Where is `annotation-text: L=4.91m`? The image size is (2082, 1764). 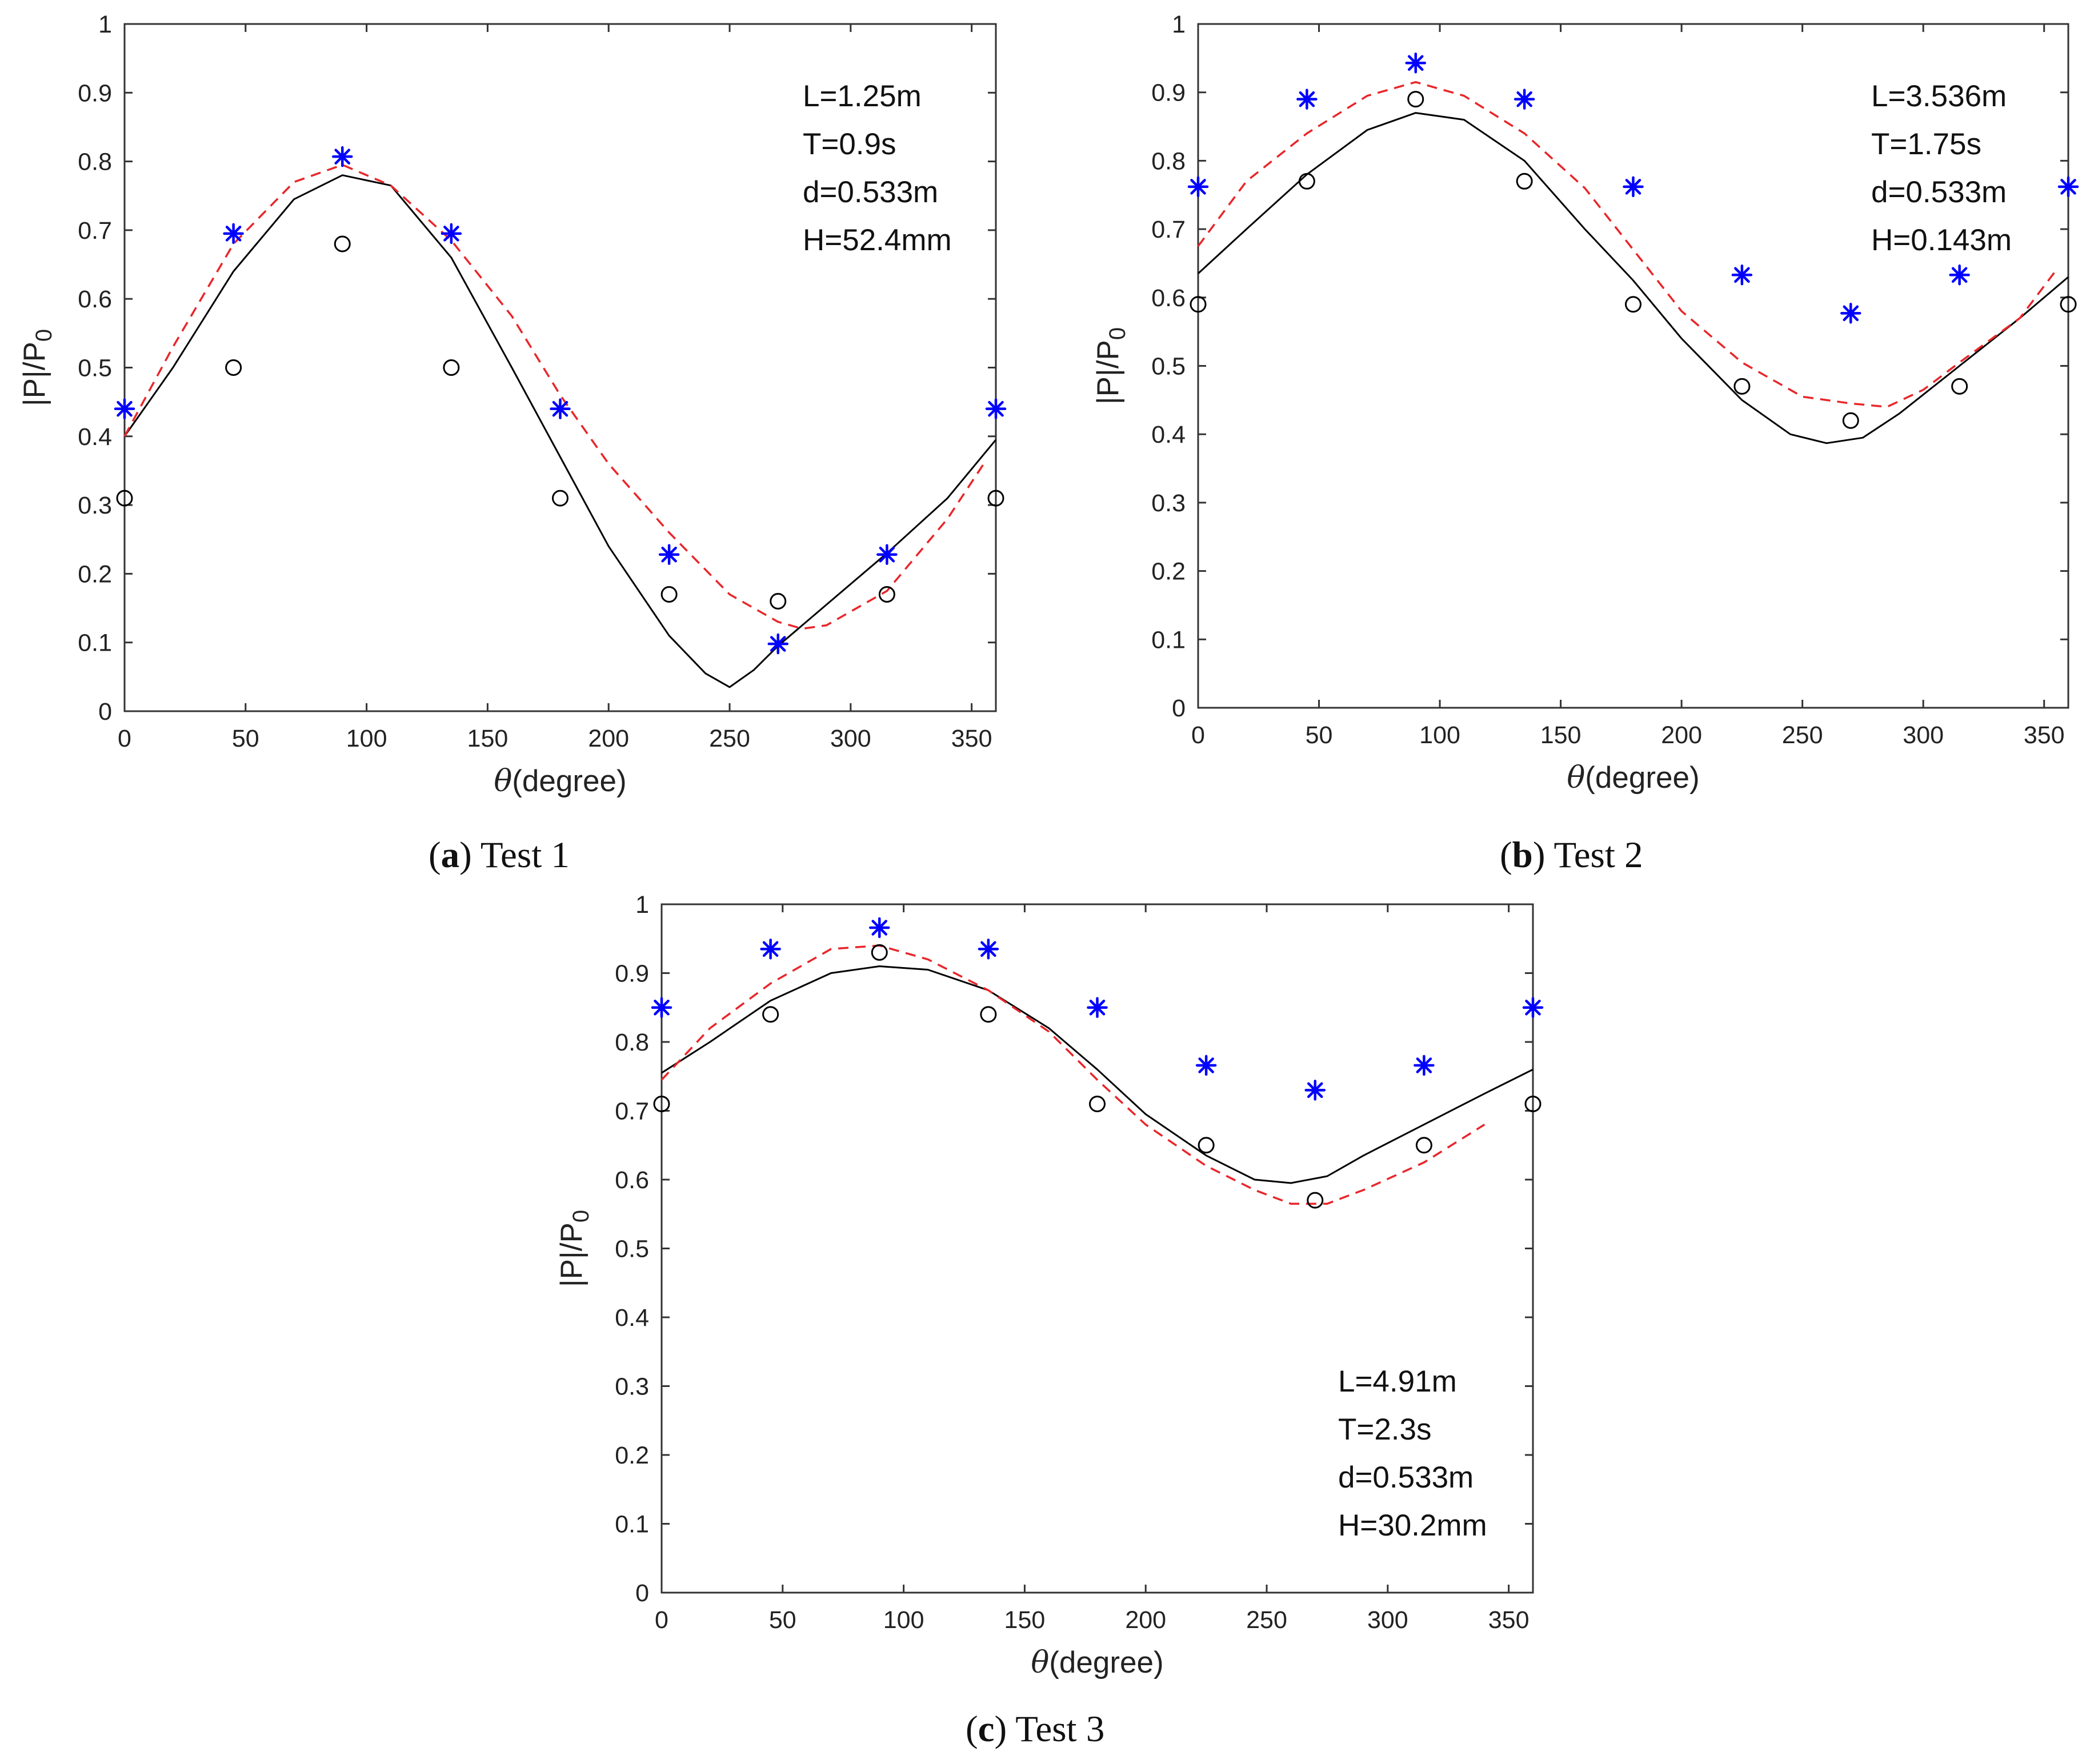 annotation-text: L=4.91m is located at coordinates (1397, 1381).